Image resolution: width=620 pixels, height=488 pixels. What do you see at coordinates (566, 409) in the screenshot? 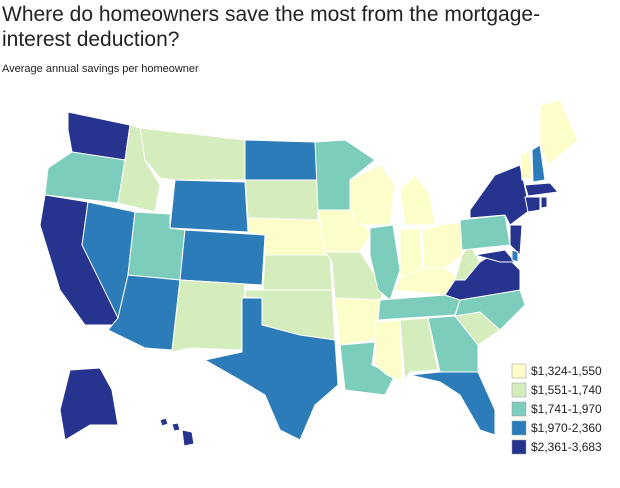
I see `legend-label: $1,741-1,970` at bounding box center [566, 409].